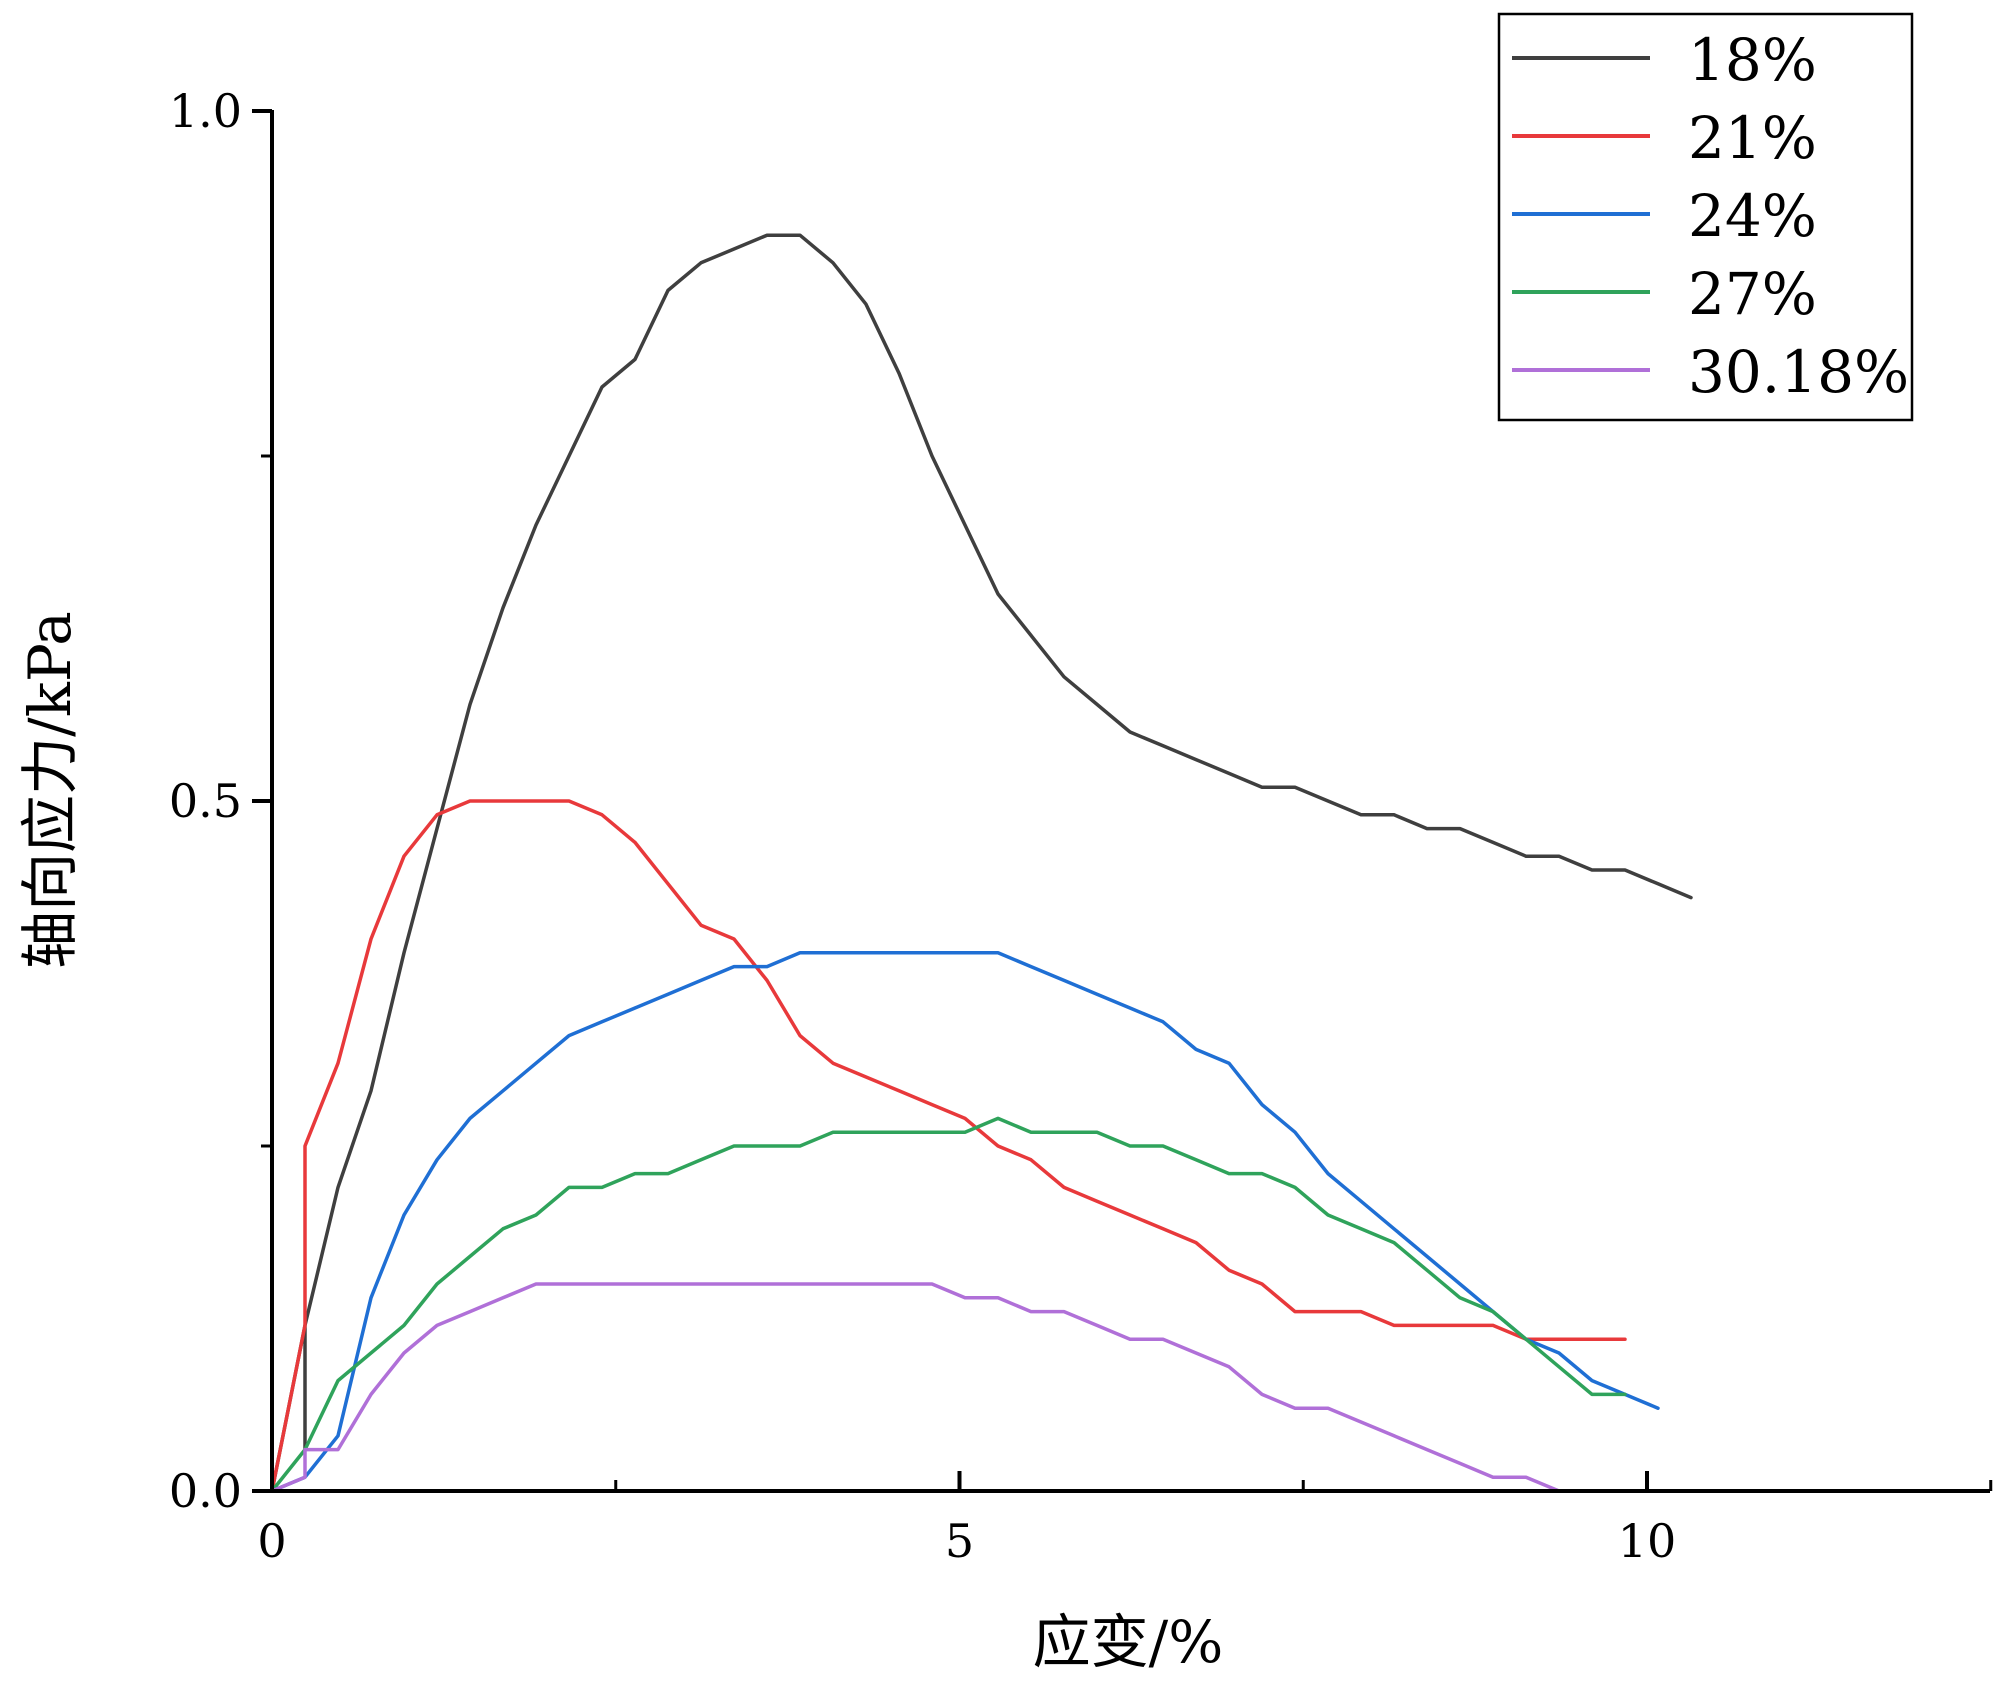 The height and width of the screenshot is (1692, 2000). I want to click on legend-items: 18% 21% 24% 27% 30.18%, so click(1710, 216).